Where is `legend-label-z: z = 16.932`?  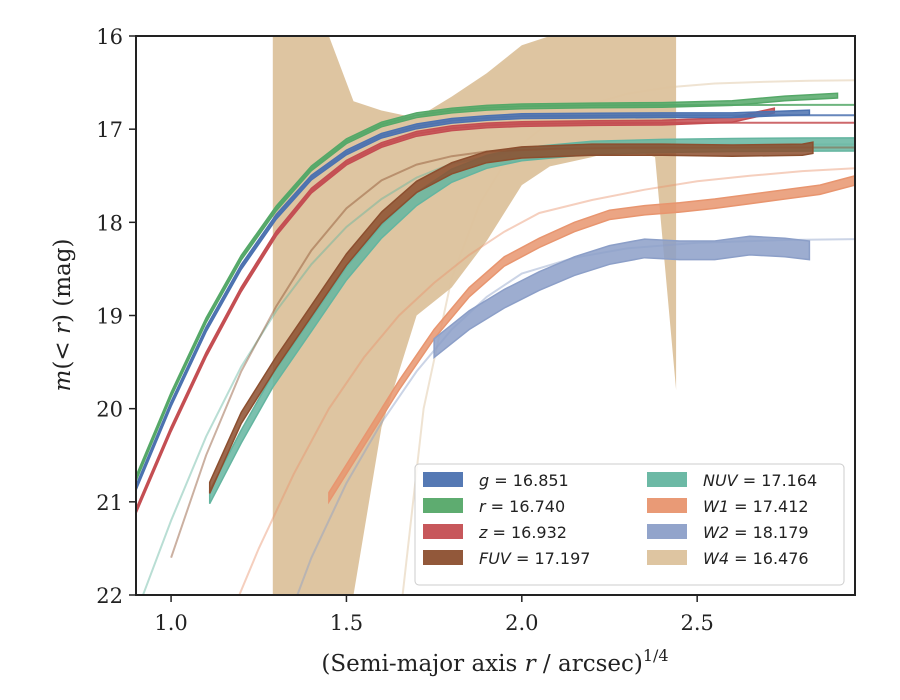
legend-label-z: z = 16.932 is located at coordinates (522, 532).